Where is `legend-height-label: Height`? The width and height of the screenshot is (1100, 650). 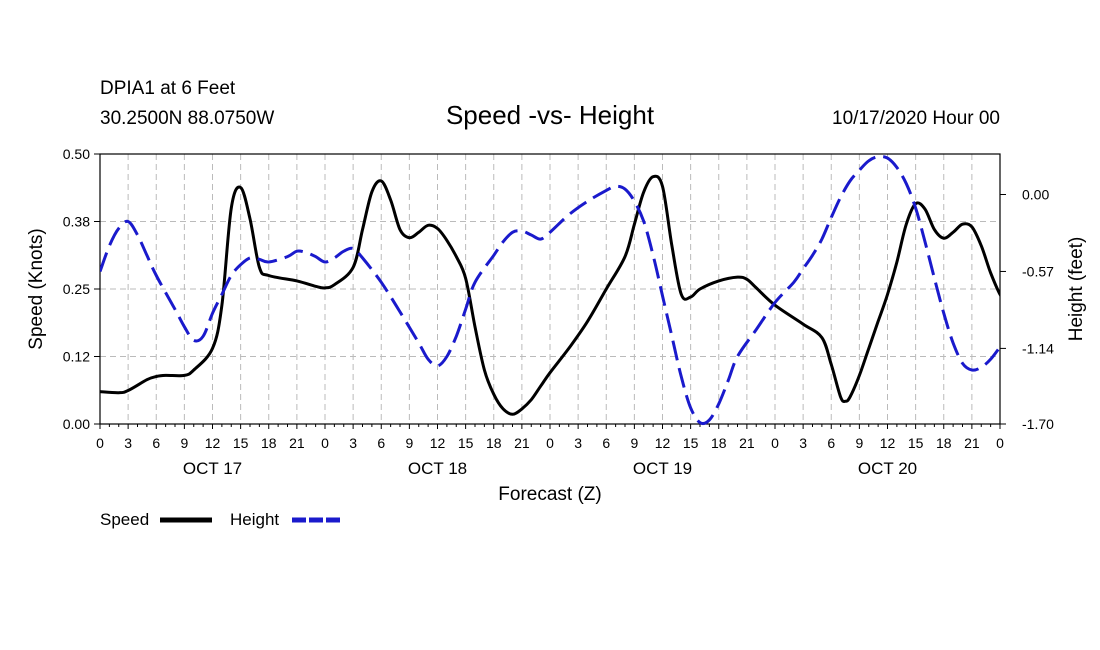
legend-height-label: Height is located at coordinates (254, 519).